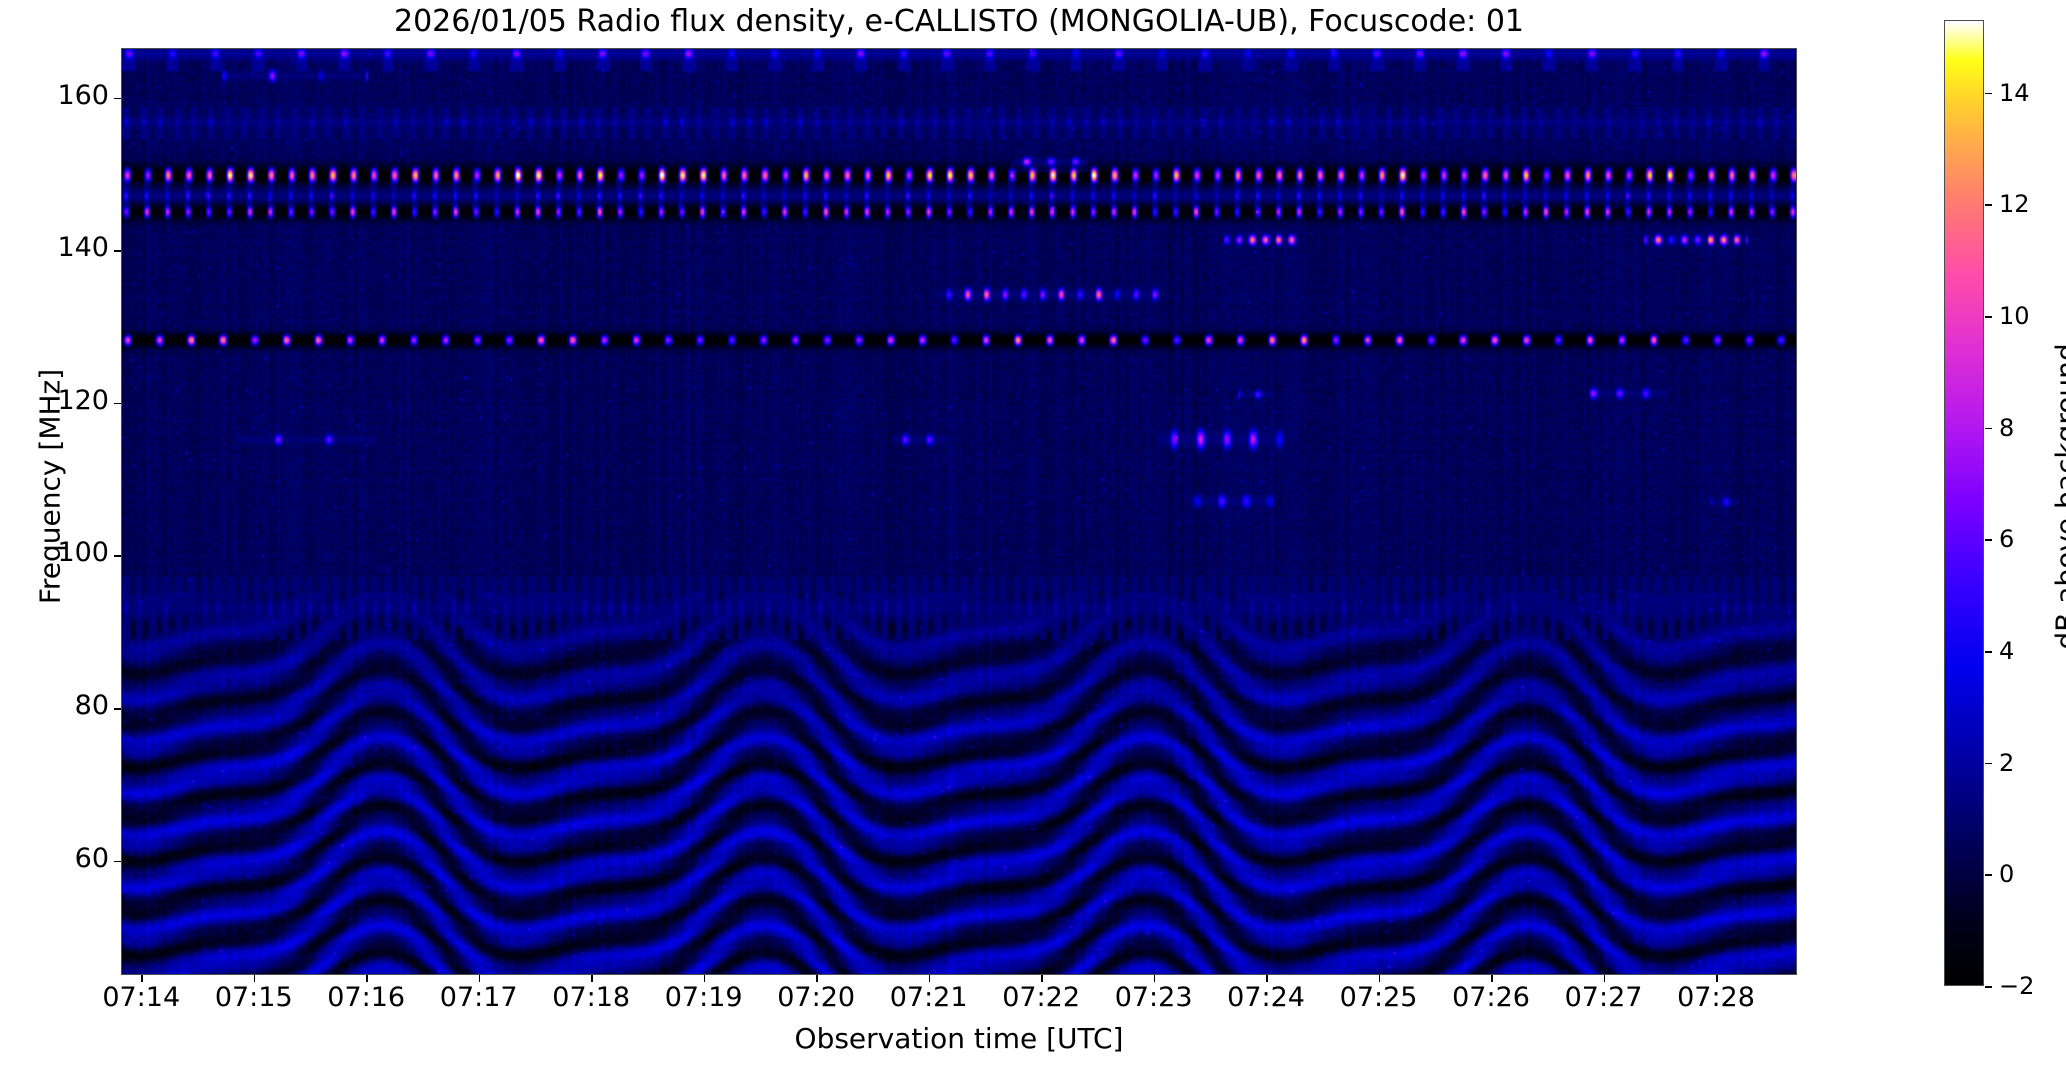  I want to click on y-tick-label: 160, so click(83, 95).